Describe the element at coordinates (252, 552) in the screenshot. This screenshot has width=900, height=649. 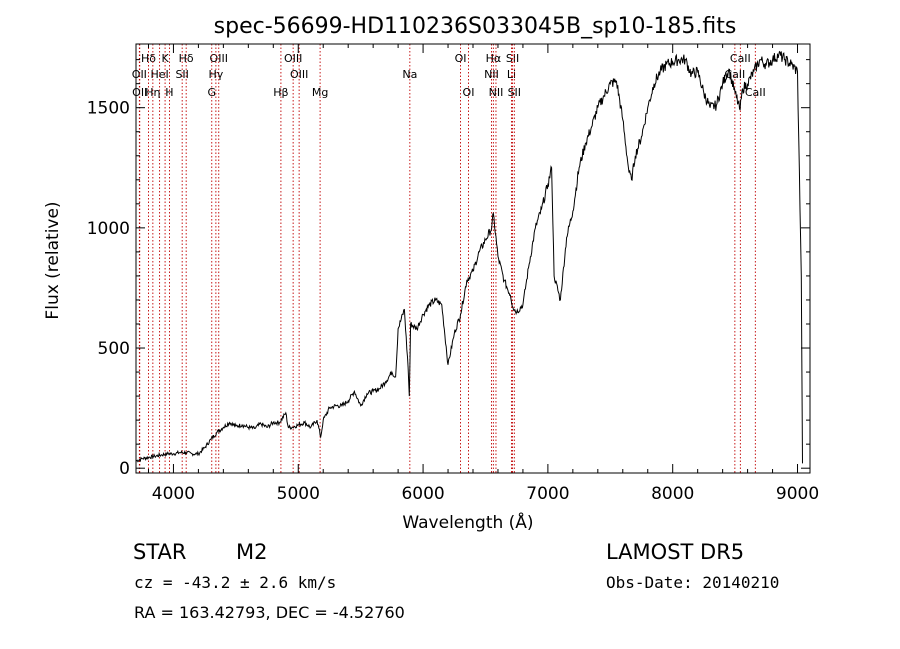
I see `object-subclass: M2` at that location.